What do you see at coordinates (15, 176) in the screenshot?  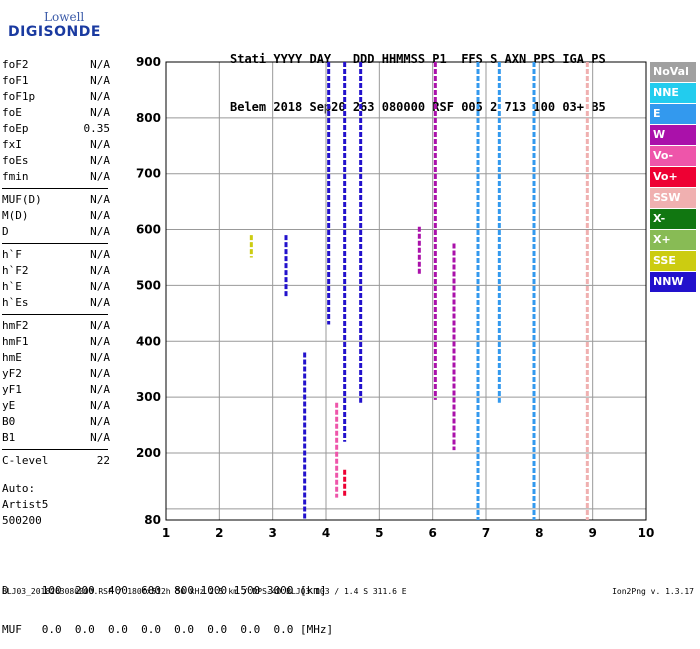 I see `parameter-name: fmin` at bounding box center [15, 176].